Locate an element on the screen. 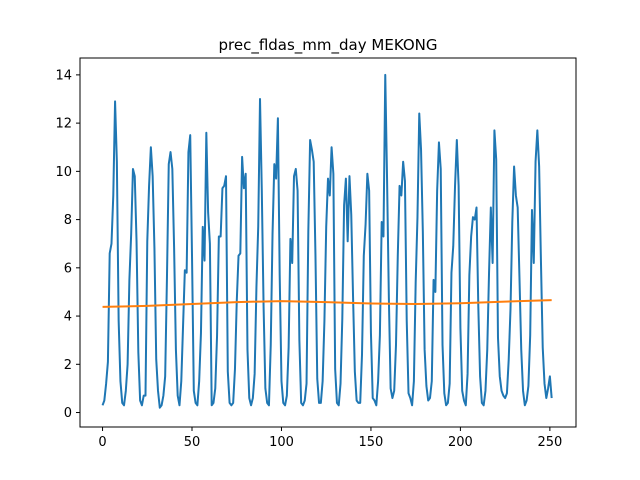 The height and width of the screenshot is (480, 640). x-tick-label: 250 is located at coordinates (549, 442).